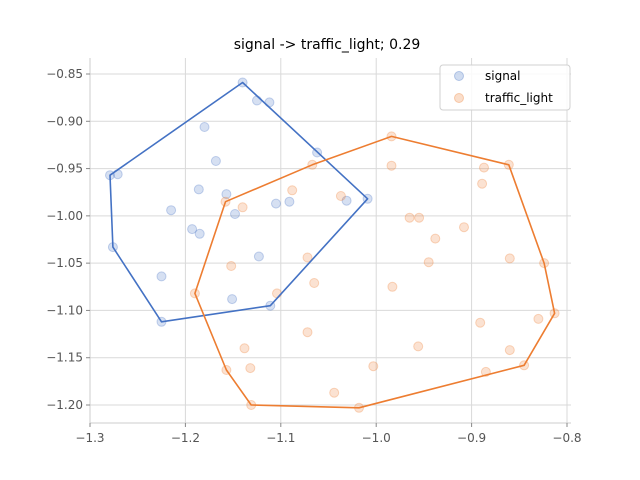 This screenshot has width=640, height=480. Describe the element at coordinates (64, 216) in the screenshot. I see `y-tick-label: −1.00` at that location.